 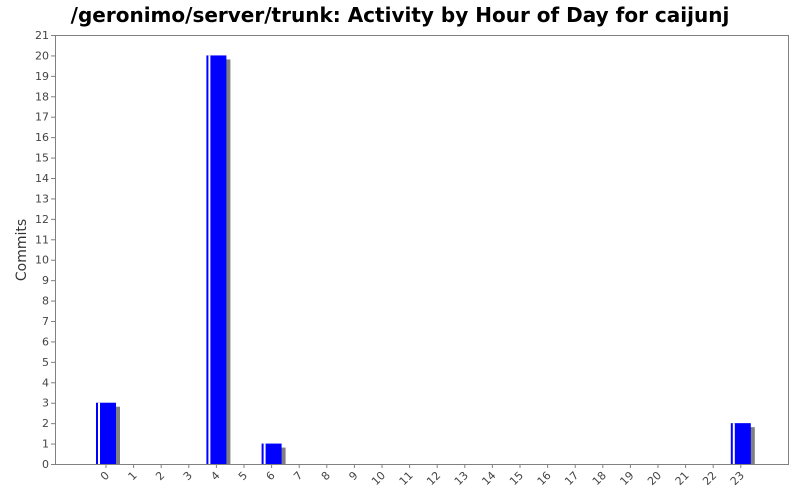 What do you see at coordinates (378, 478) in the screenshot?
I see `x-tick-label: 10` at bounding box center [378, 478].